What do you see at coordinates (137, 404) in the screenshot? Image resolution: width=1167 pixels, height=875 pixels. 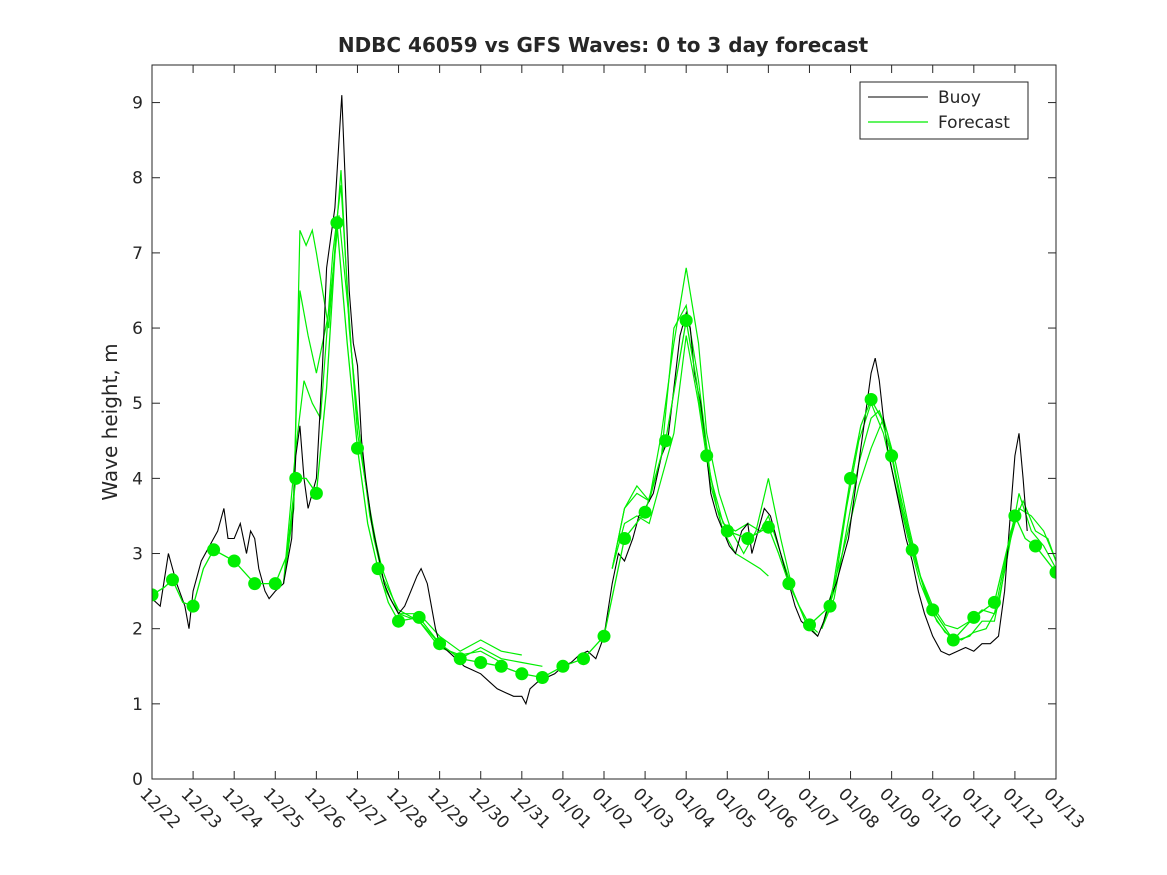 I see `y-tick-label-5: 5` at bounding box center [137, 404].